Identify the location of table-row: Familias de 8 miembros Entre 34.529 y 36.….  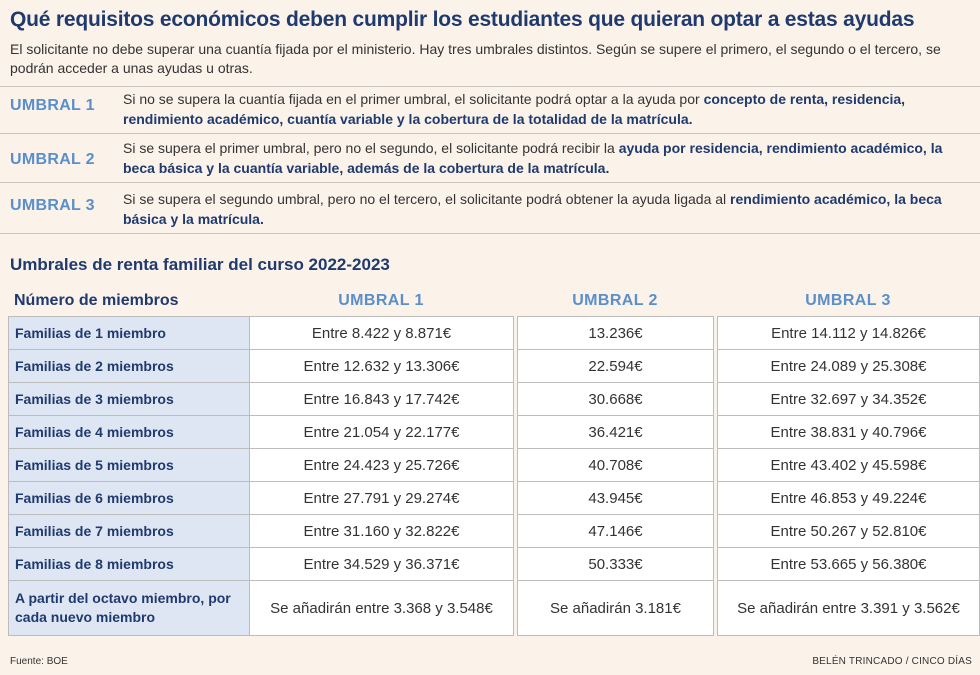
(494, 564).